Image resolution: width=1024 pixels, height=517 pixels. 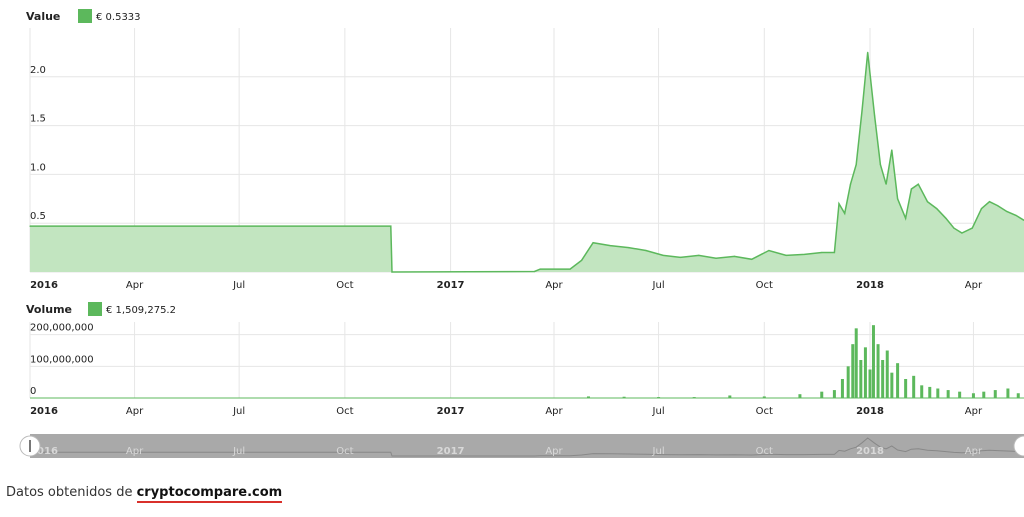 What do you see at coordinates (62, 328) in the screenshot?
I see `volume-y-tick-label: 200,000,000` at bounding box center [62, 328].